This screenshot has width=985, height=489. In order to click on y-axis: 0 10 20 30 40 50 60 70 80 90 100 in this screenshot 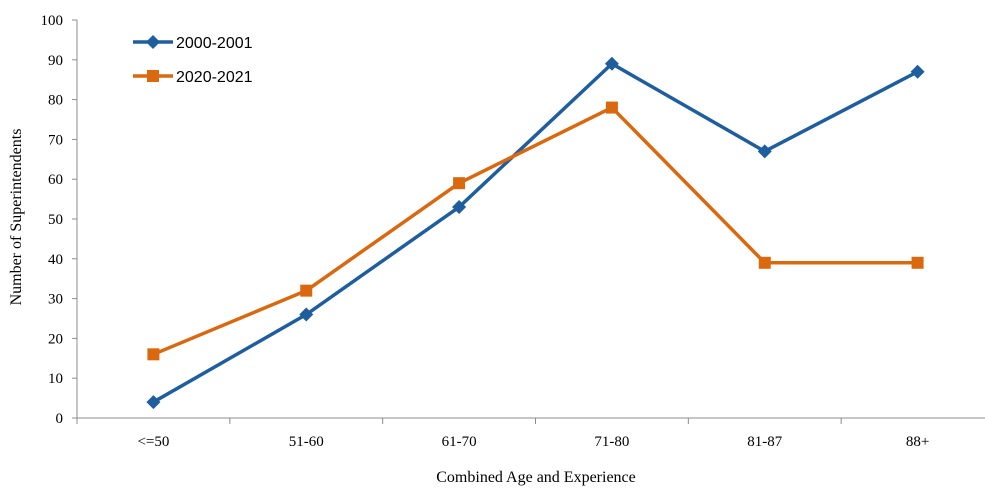, I will do `click(59, 220)`.